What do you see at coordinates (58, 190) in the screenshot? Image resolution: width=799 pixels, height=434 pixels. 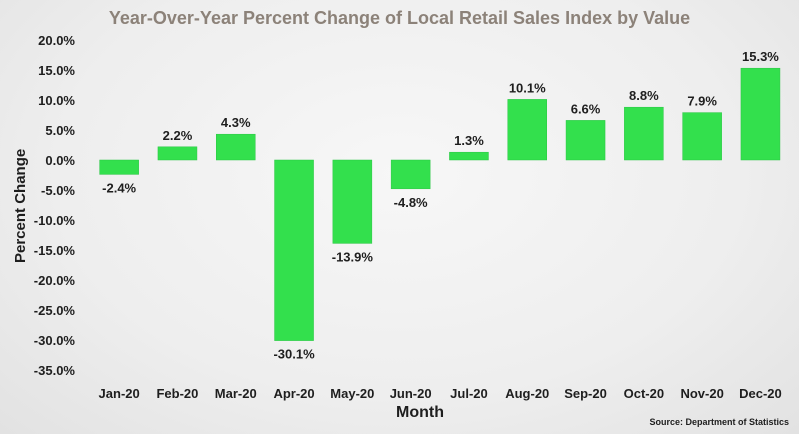 I see `y-tick-label: -5.0%` at bounding box center [58, 190].